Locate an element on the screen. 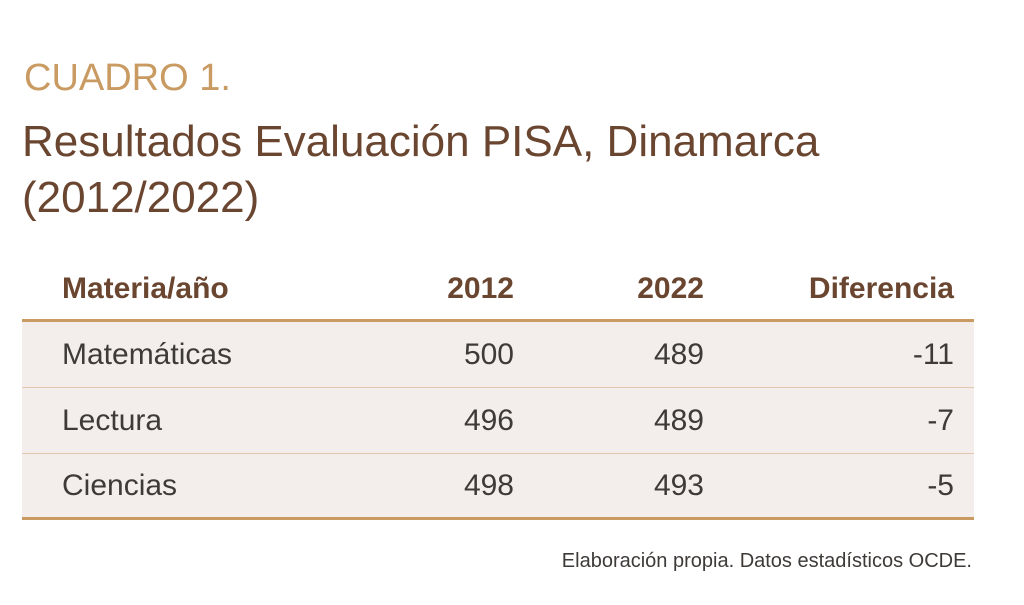  difference-cell: -7 is located at coordinates (940, 420).